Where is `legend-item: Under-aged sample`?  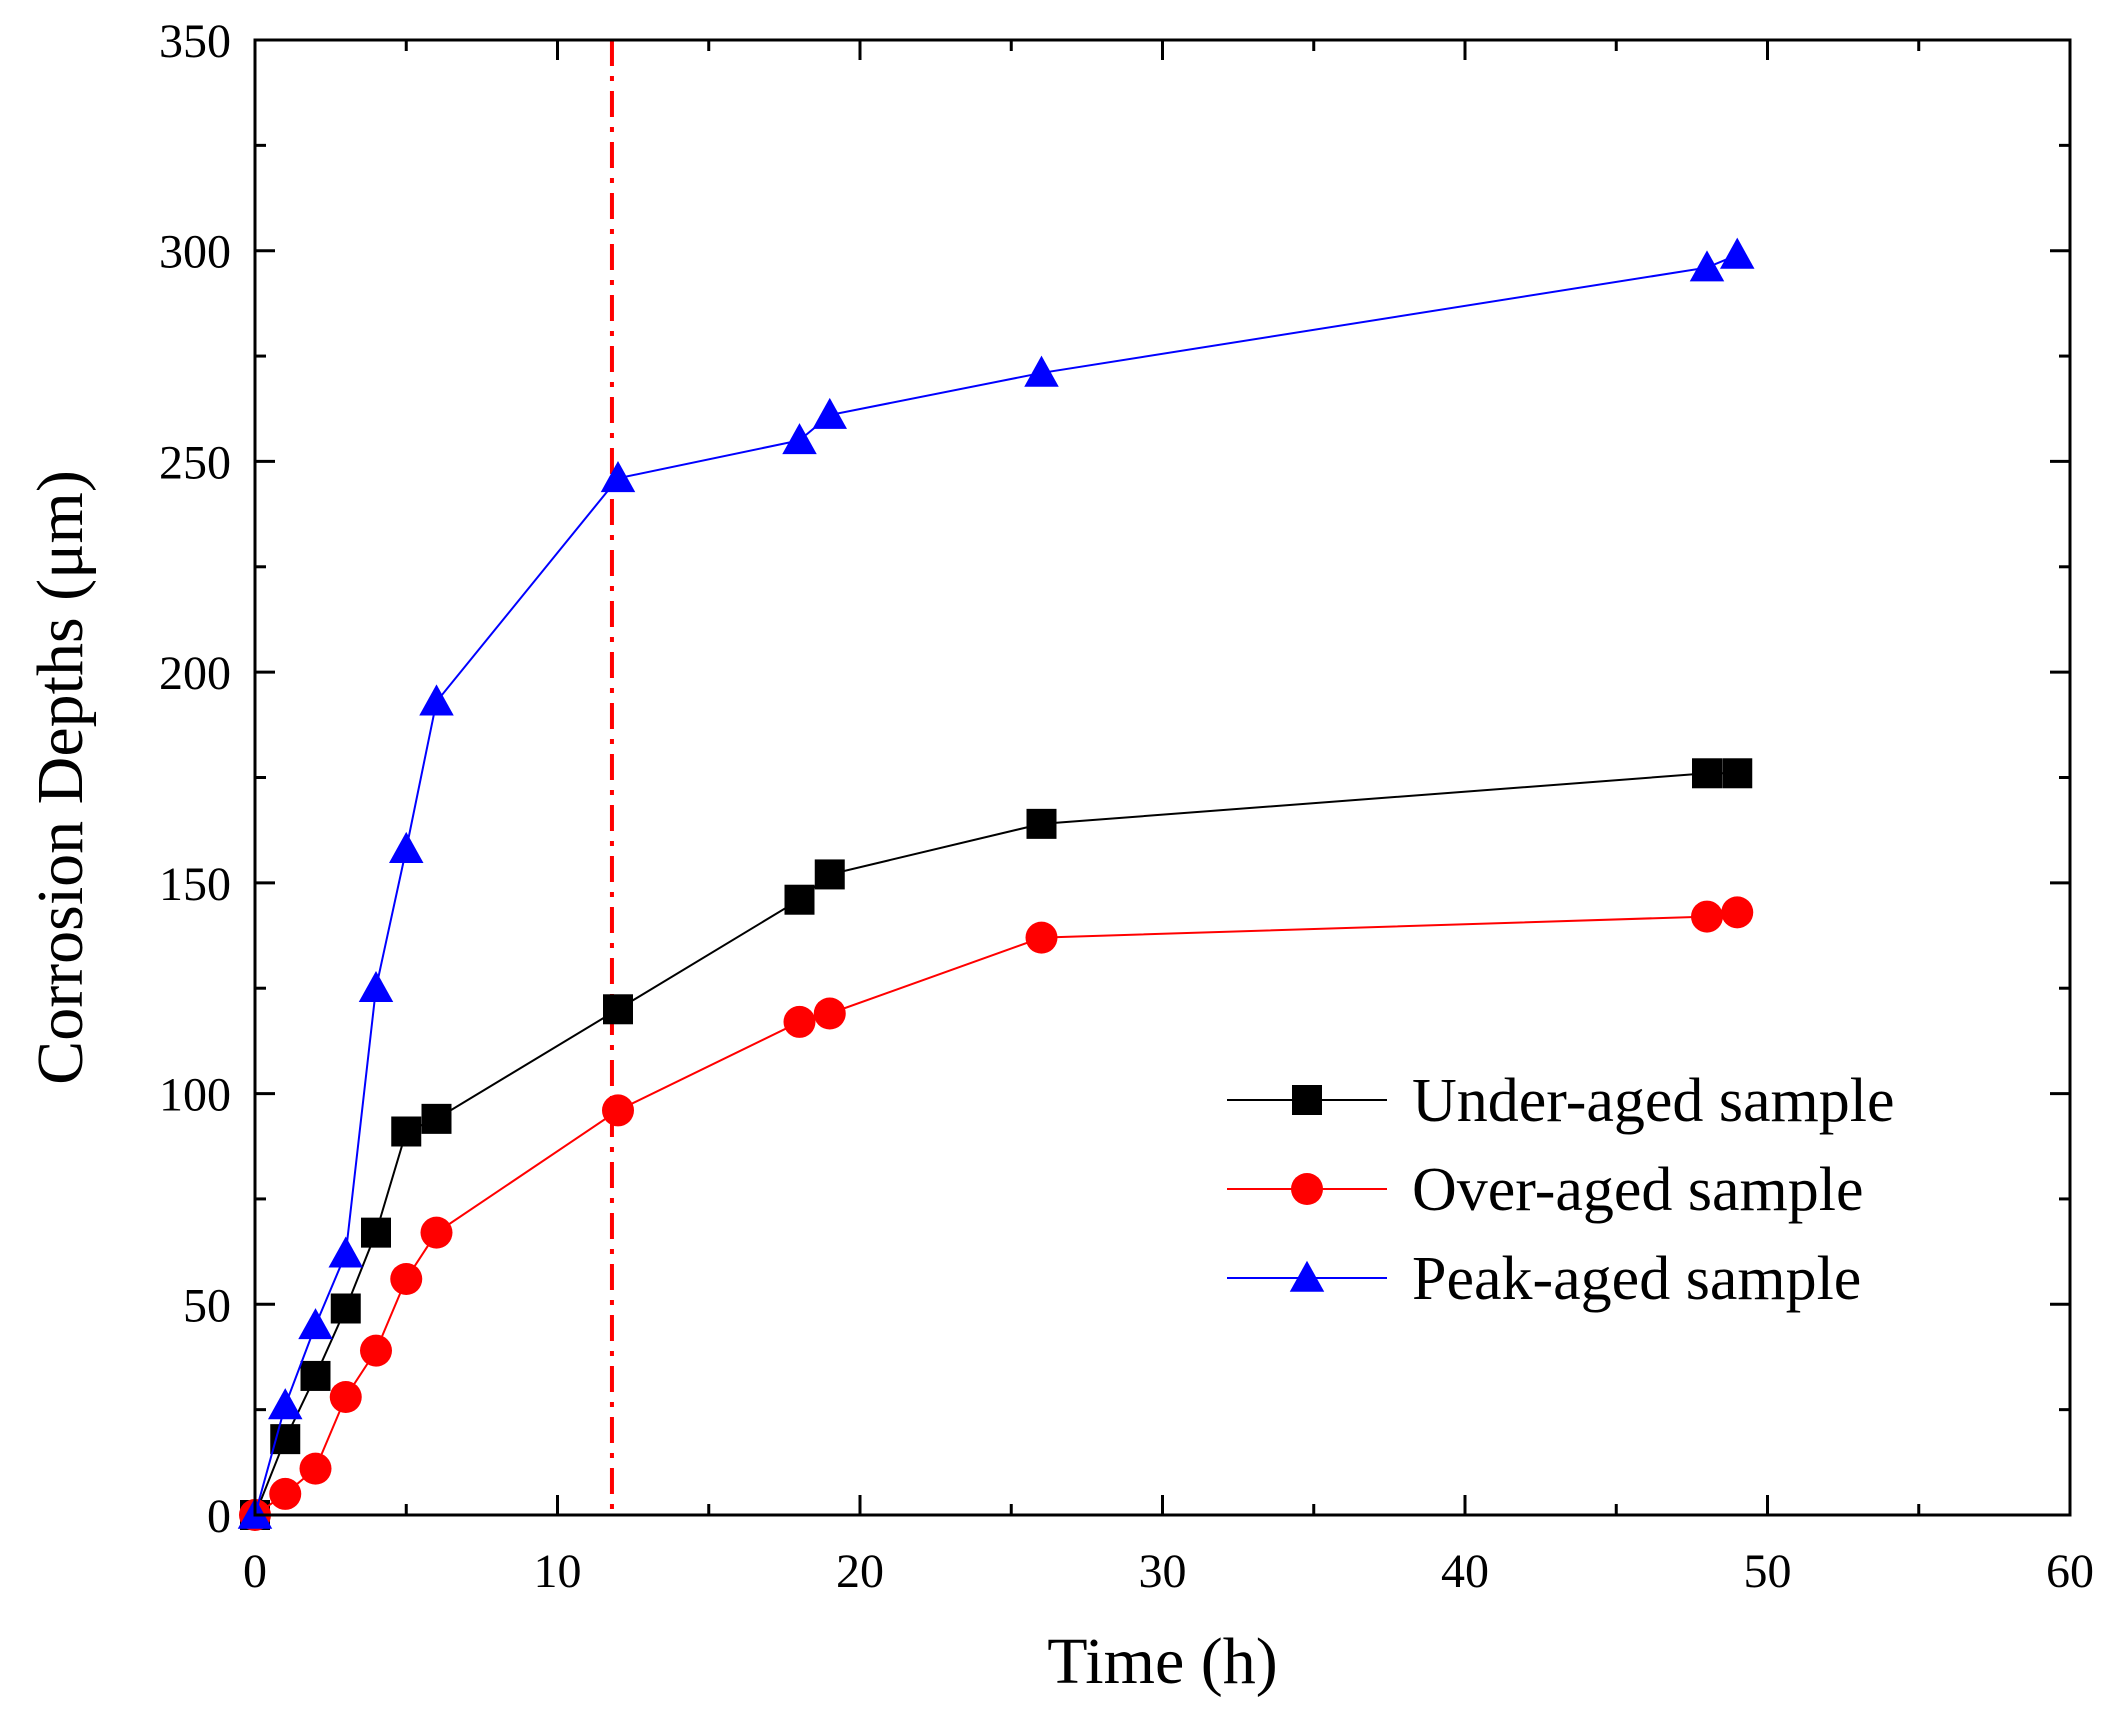
legend-item: Under-aged sample is located at coordinates (1561, 1101).